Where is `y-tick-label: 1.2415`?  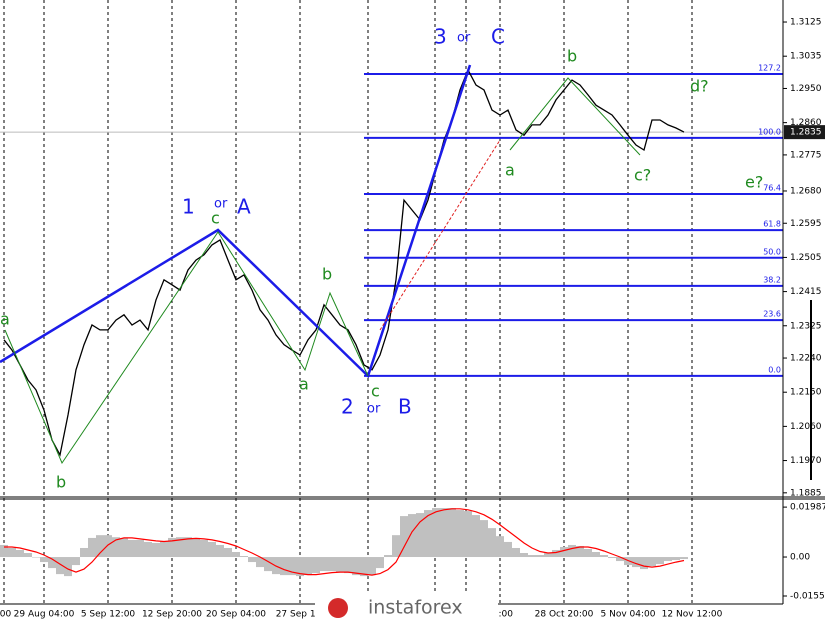 y-tick-label: 1.2415 is located at coordinates (806, 292).